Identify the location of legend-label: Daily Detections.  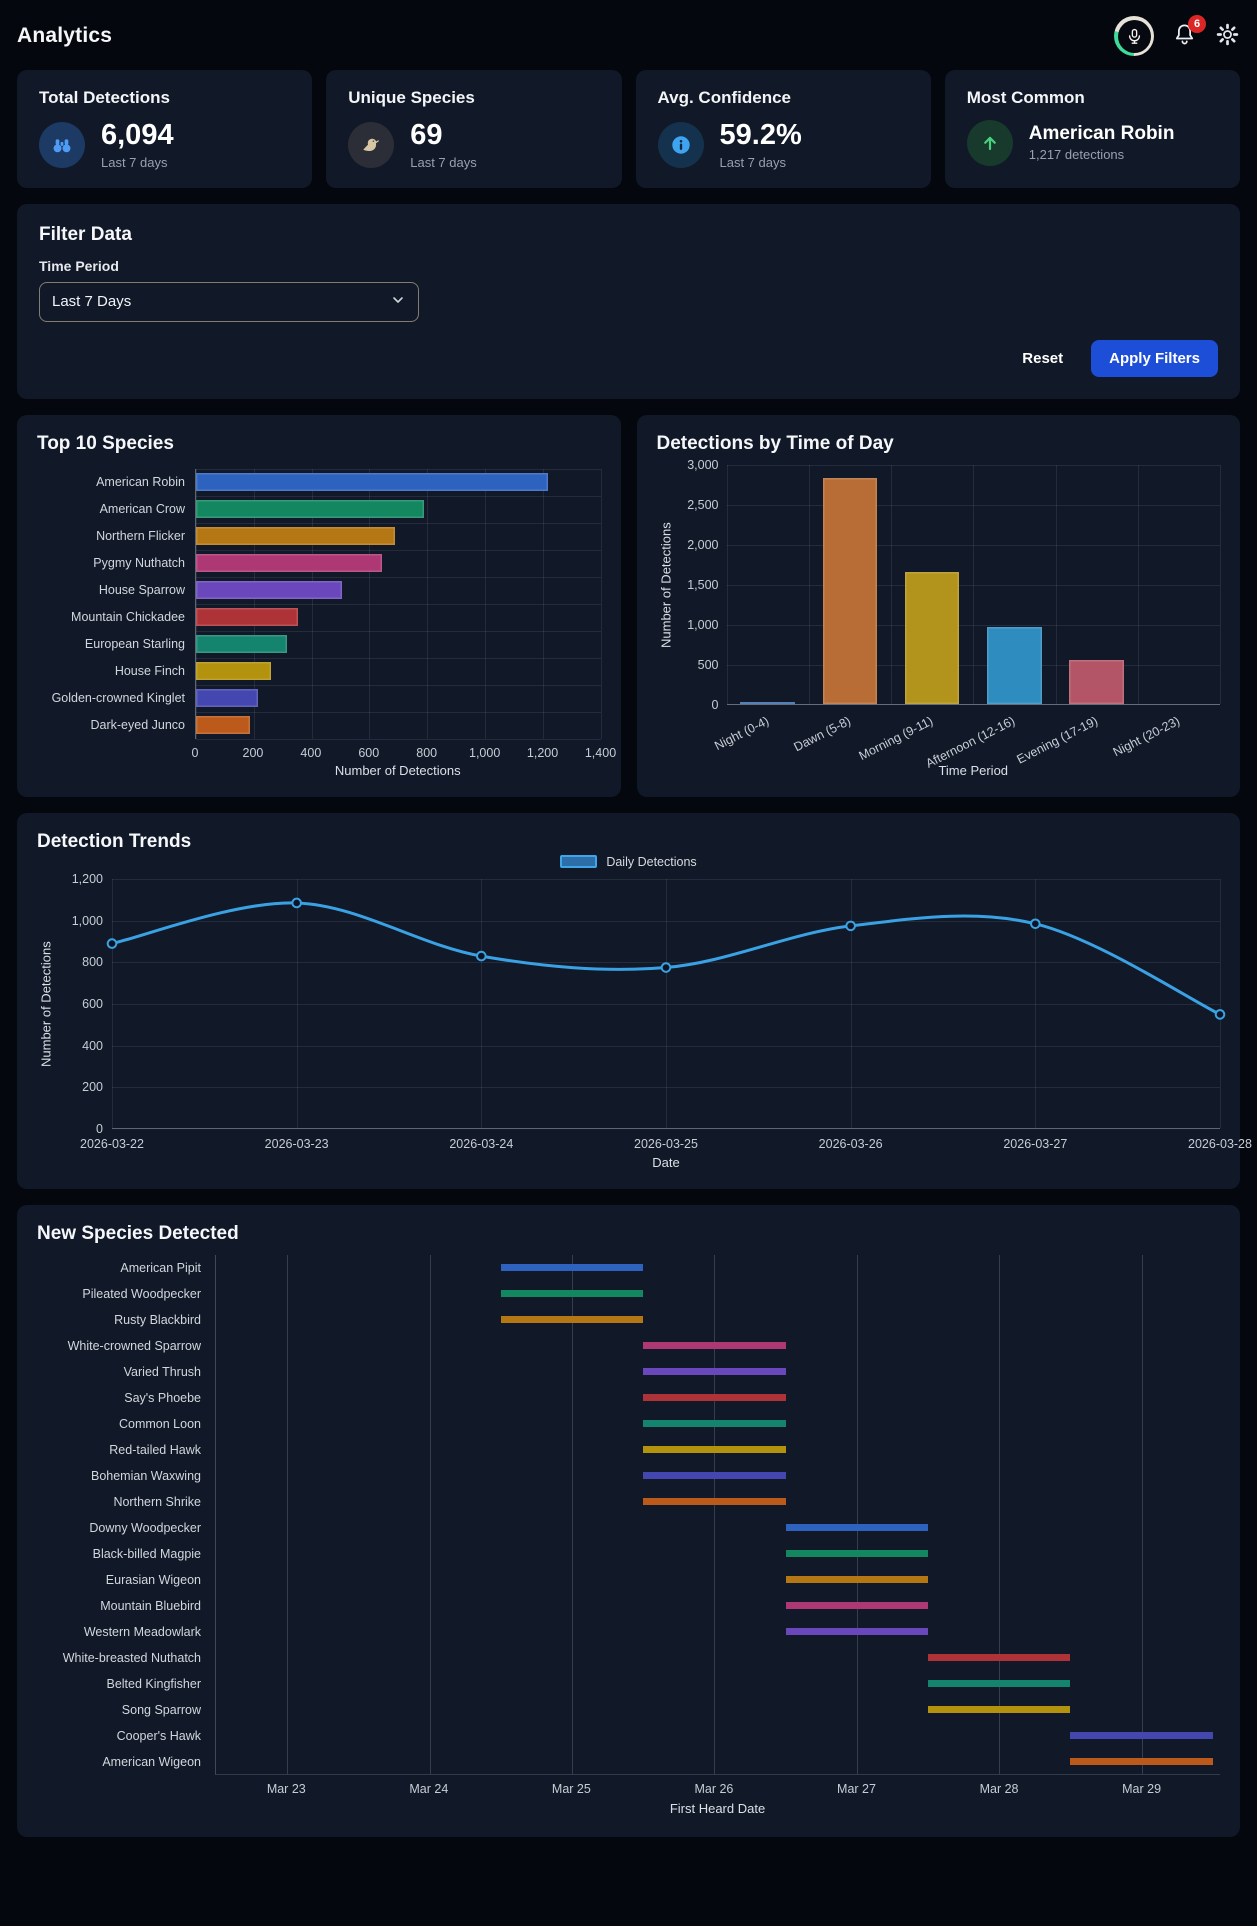
(651, 861).